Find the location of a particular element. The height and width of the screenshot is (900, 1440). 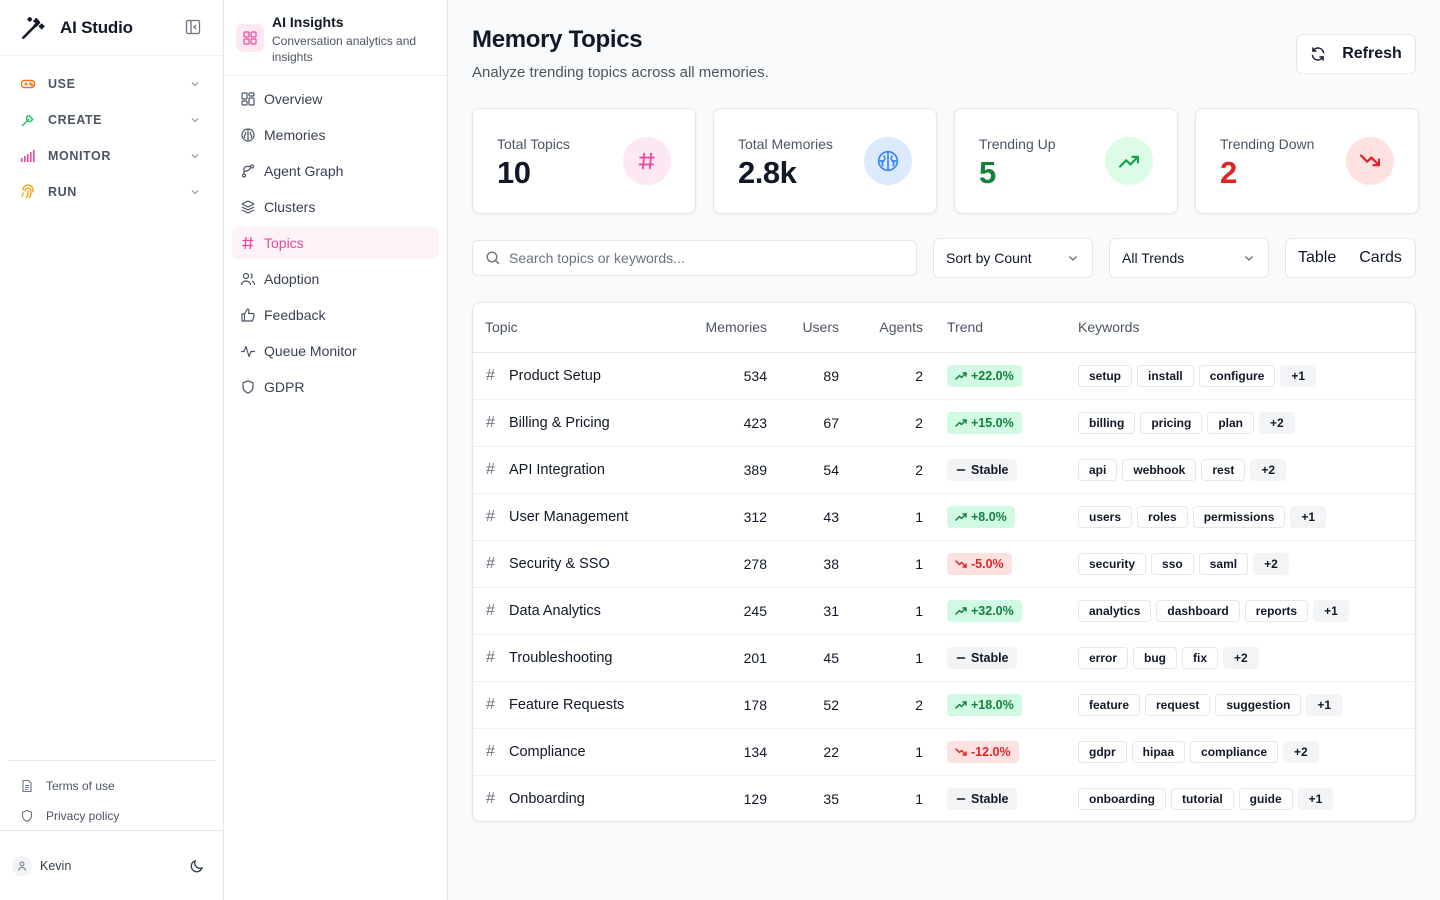

subnav-item-overview: Overview is located at coordinates (335, 99).